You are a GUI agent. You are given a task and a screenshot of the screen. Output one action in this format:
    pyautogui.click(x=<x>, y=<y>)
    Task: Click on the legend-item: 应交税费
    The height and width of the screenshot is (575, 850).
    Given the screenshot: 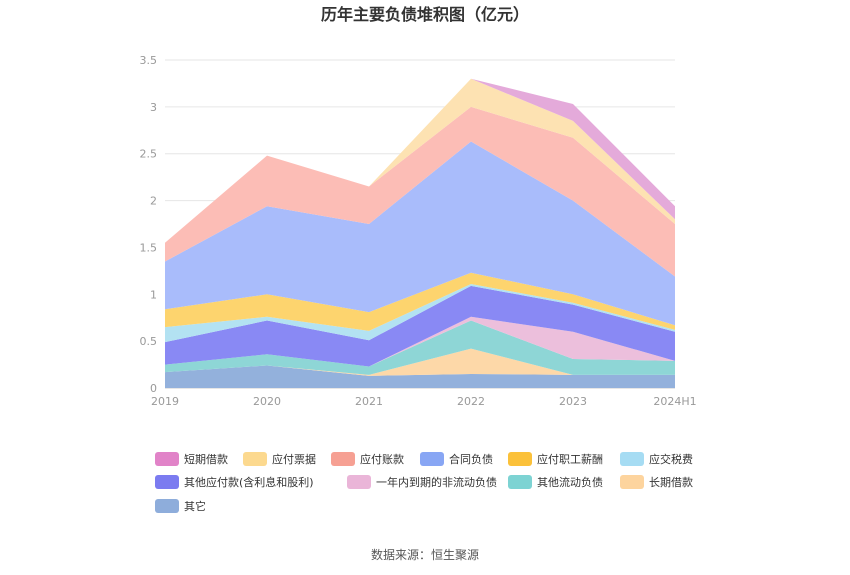 What is the action you would take?
    pyautogui.click(x=656, y=459)
    